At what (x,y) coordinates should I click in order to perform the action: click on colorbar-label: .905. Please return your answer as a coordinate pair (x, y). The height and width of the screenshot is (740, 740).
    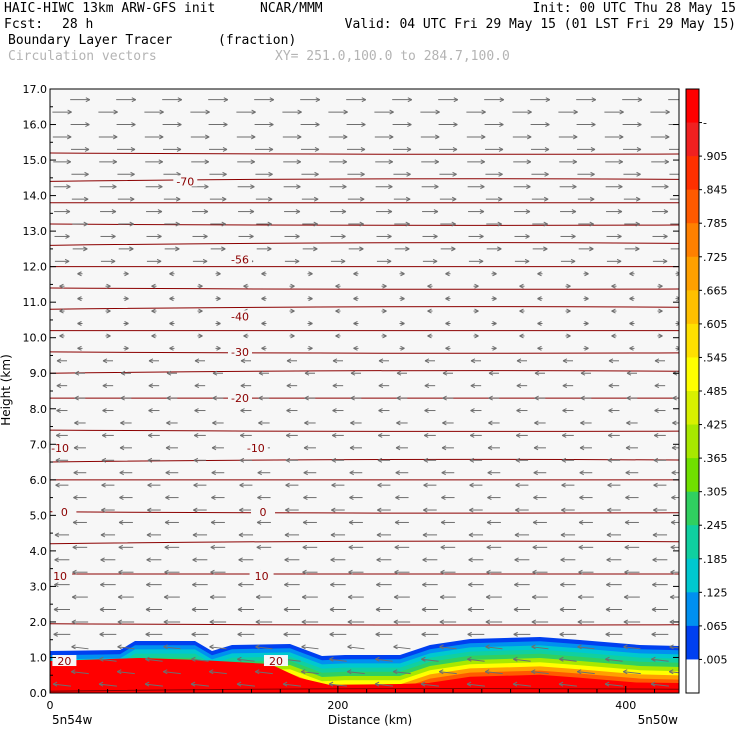
    Looking at the image, I should click on (715, 156).